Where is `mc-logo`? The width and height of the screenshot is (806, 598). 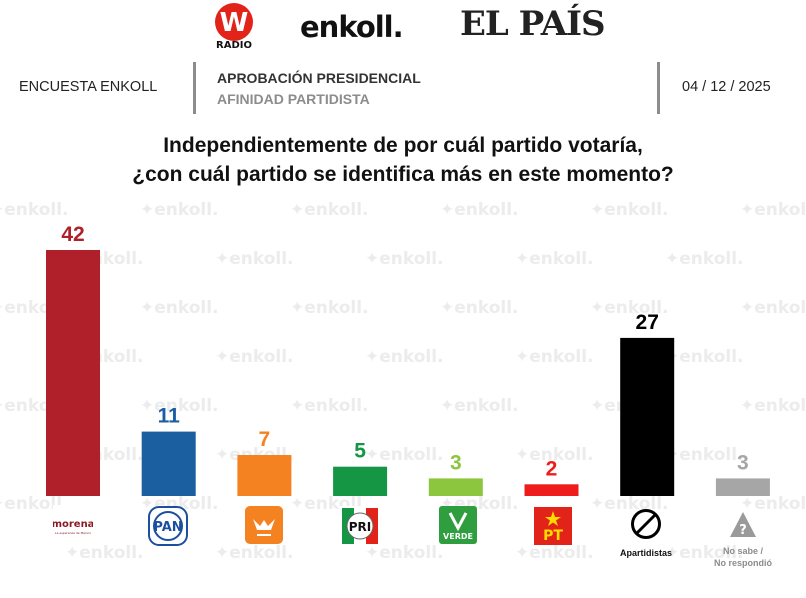 mc-logo is located at coordinates (264, 525).